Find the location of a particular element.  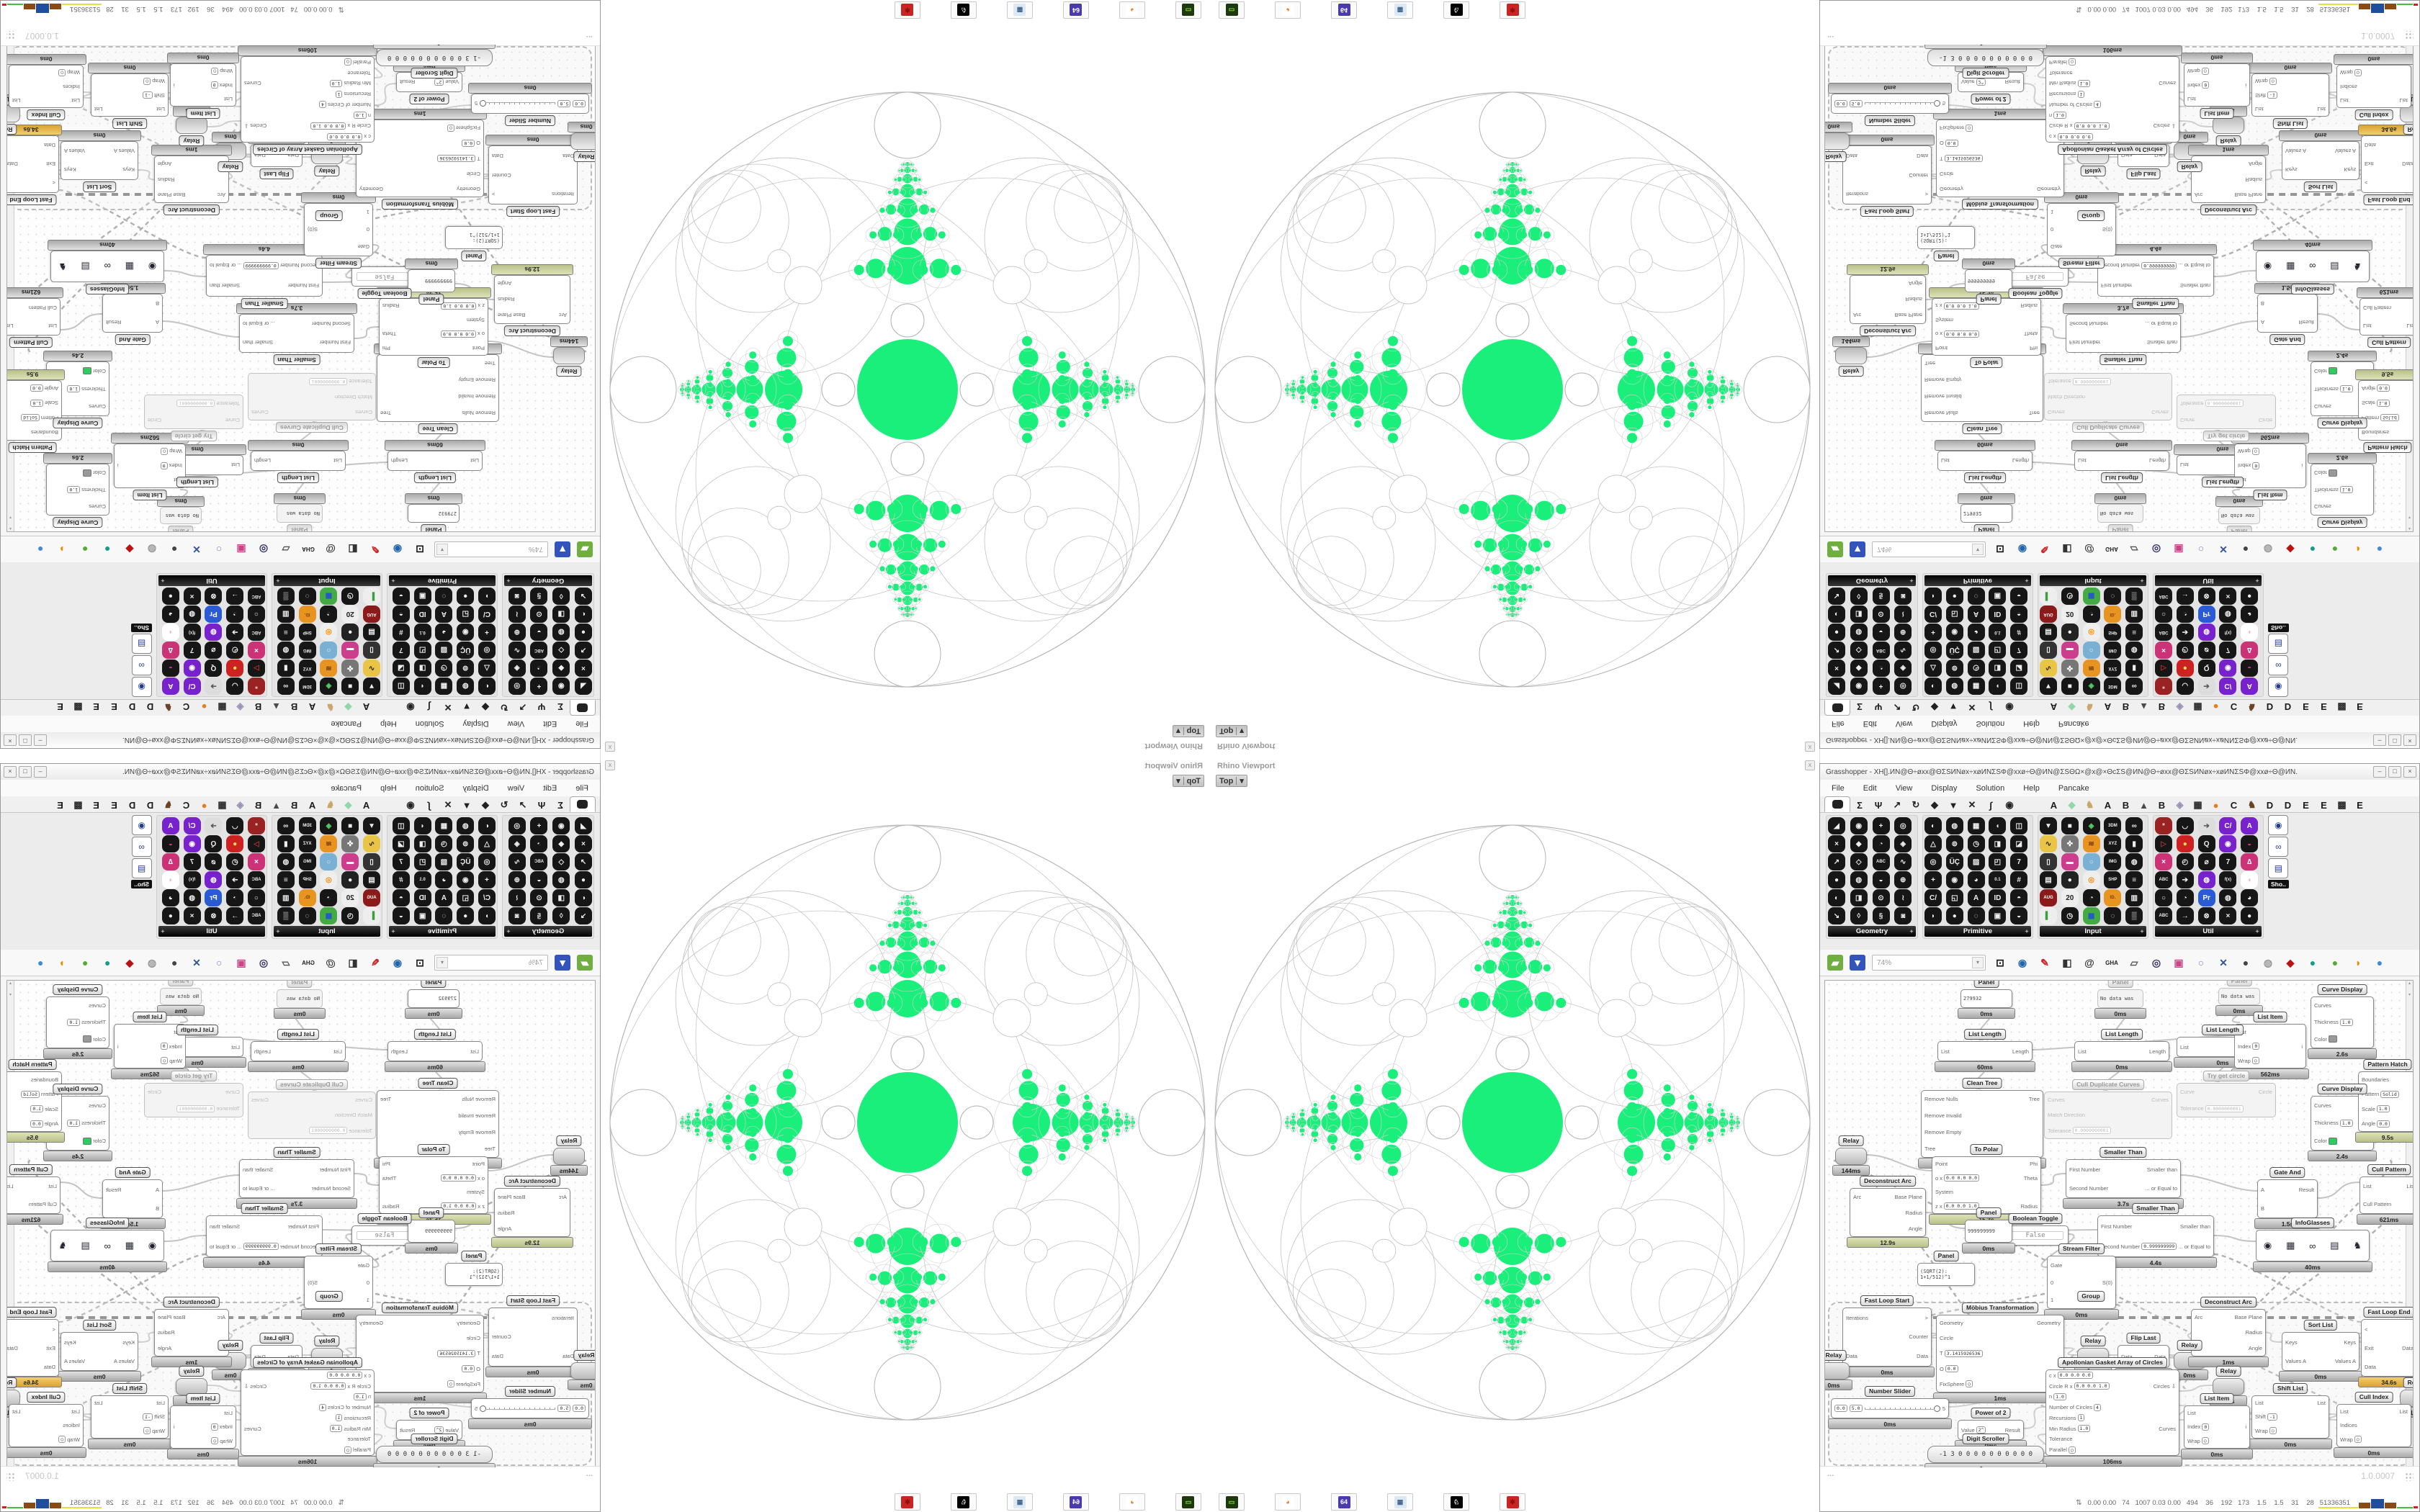

gha-icon: GHA is located at coordinates (308, 549).